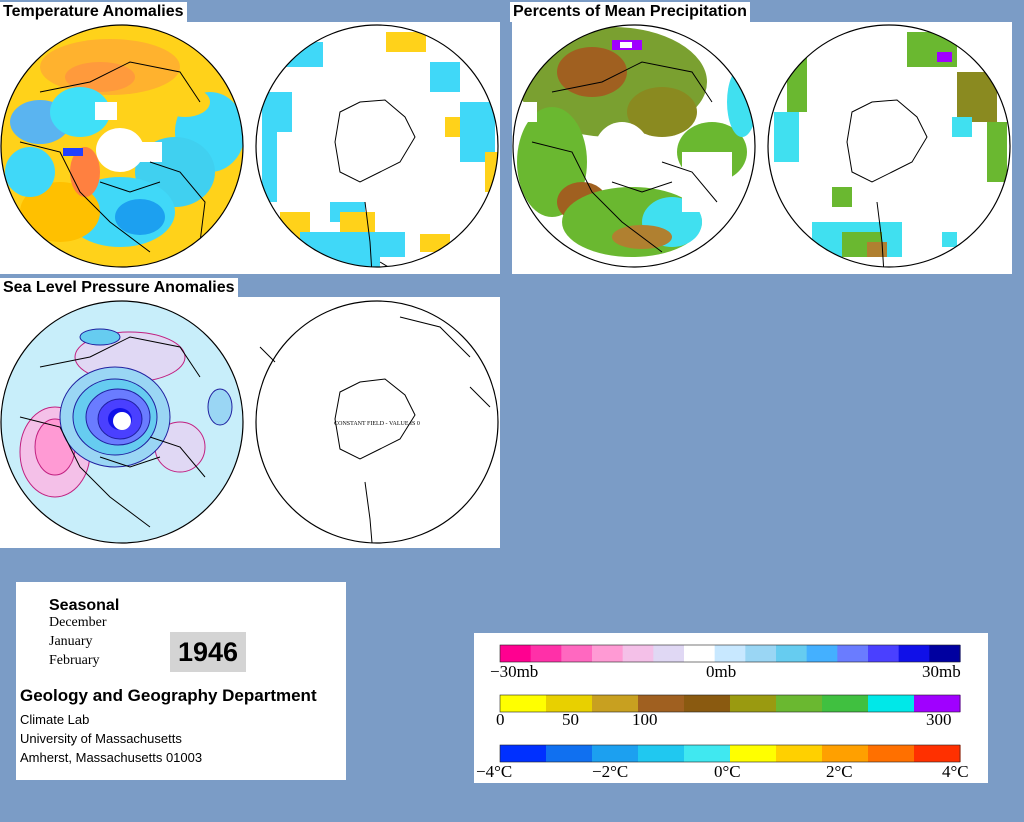  What do you see at coordinates (78, 622) in the screenshot?
I see `month-1: December` at bounding box center [78, 622].